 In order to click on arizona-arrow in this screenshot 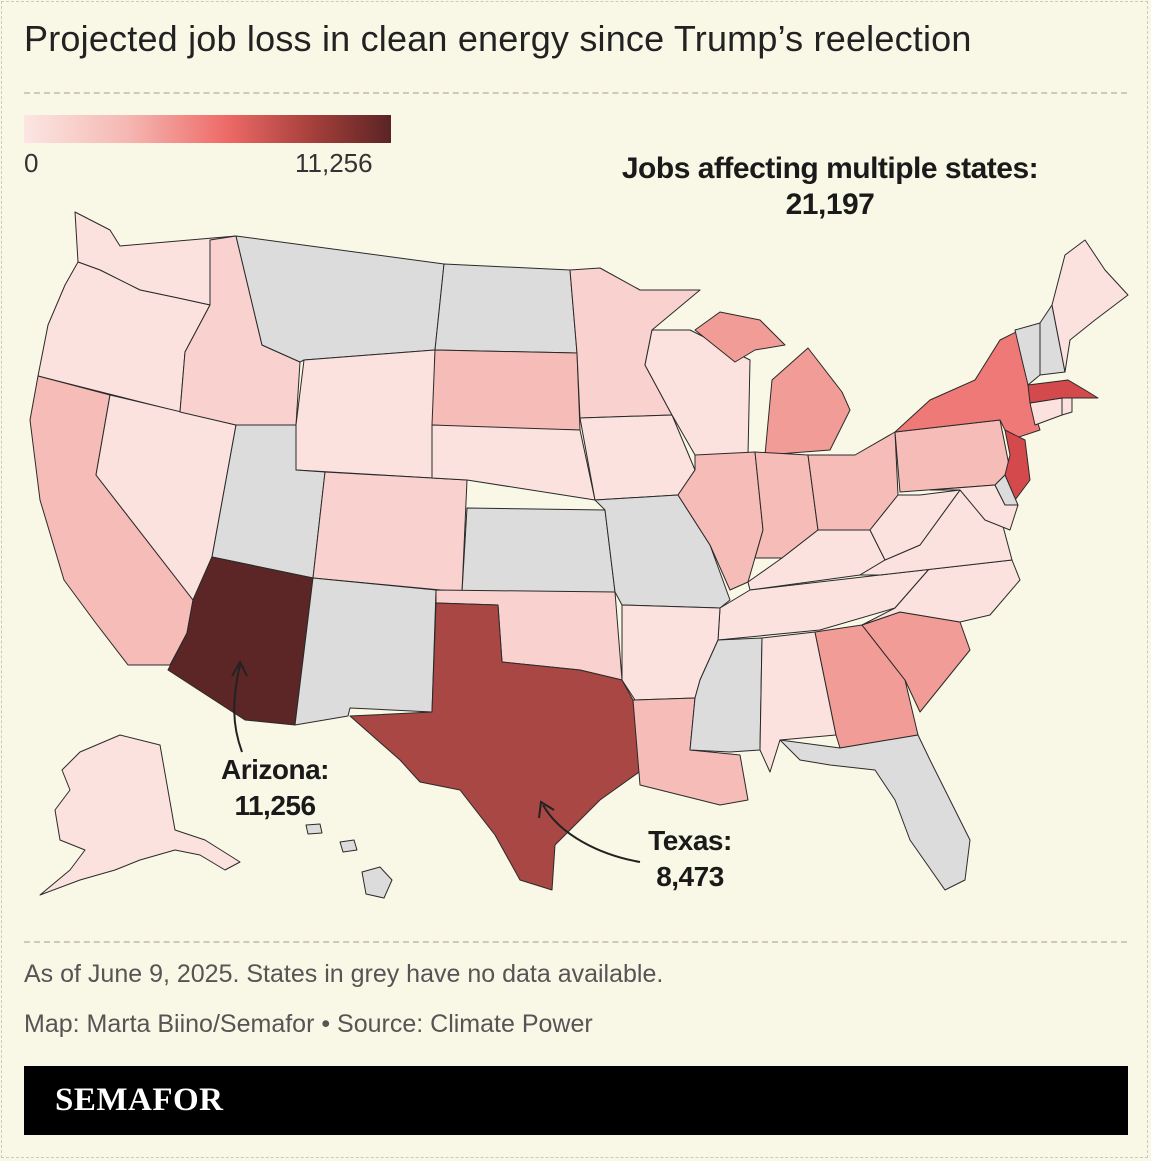, I will do `click(238, 708)`.